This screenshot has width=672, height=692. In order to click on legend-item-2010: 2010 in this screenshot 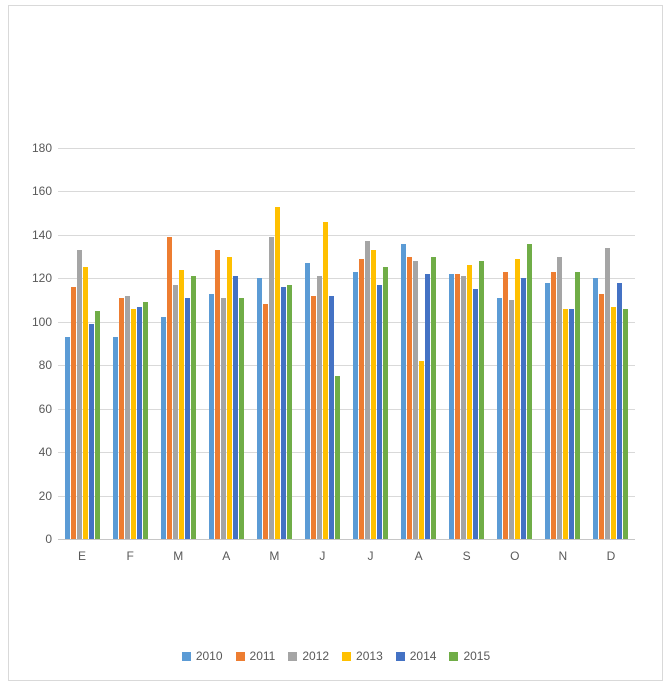, I will do `click(202, 656)`.